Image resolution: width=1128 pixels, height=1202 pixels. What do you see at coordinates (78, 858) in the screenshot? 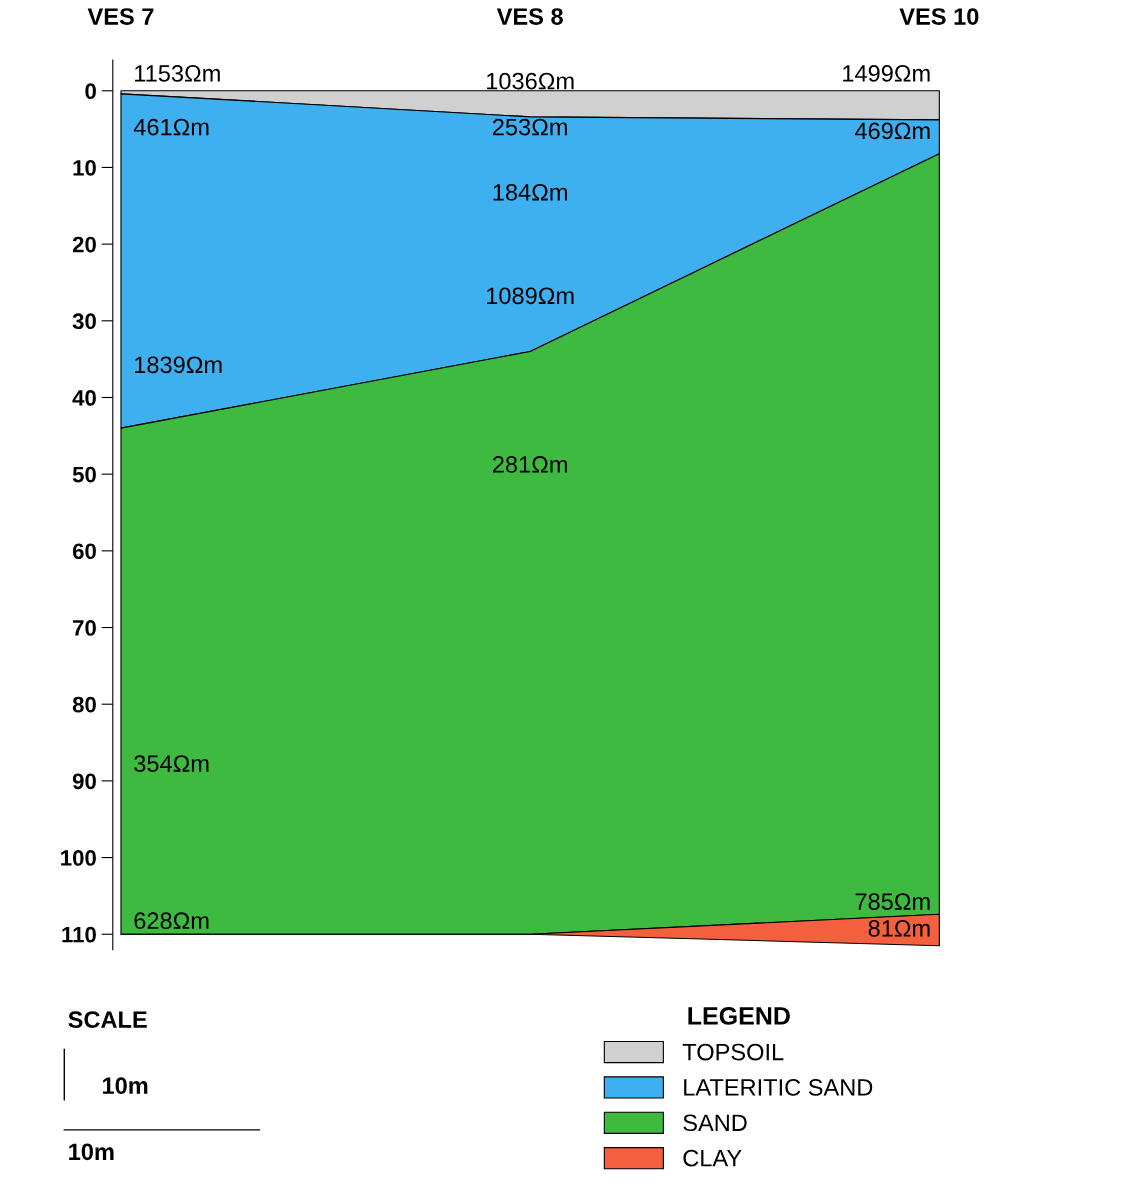
I see `y-tick-label: 100` at bounding box center [78, 858].